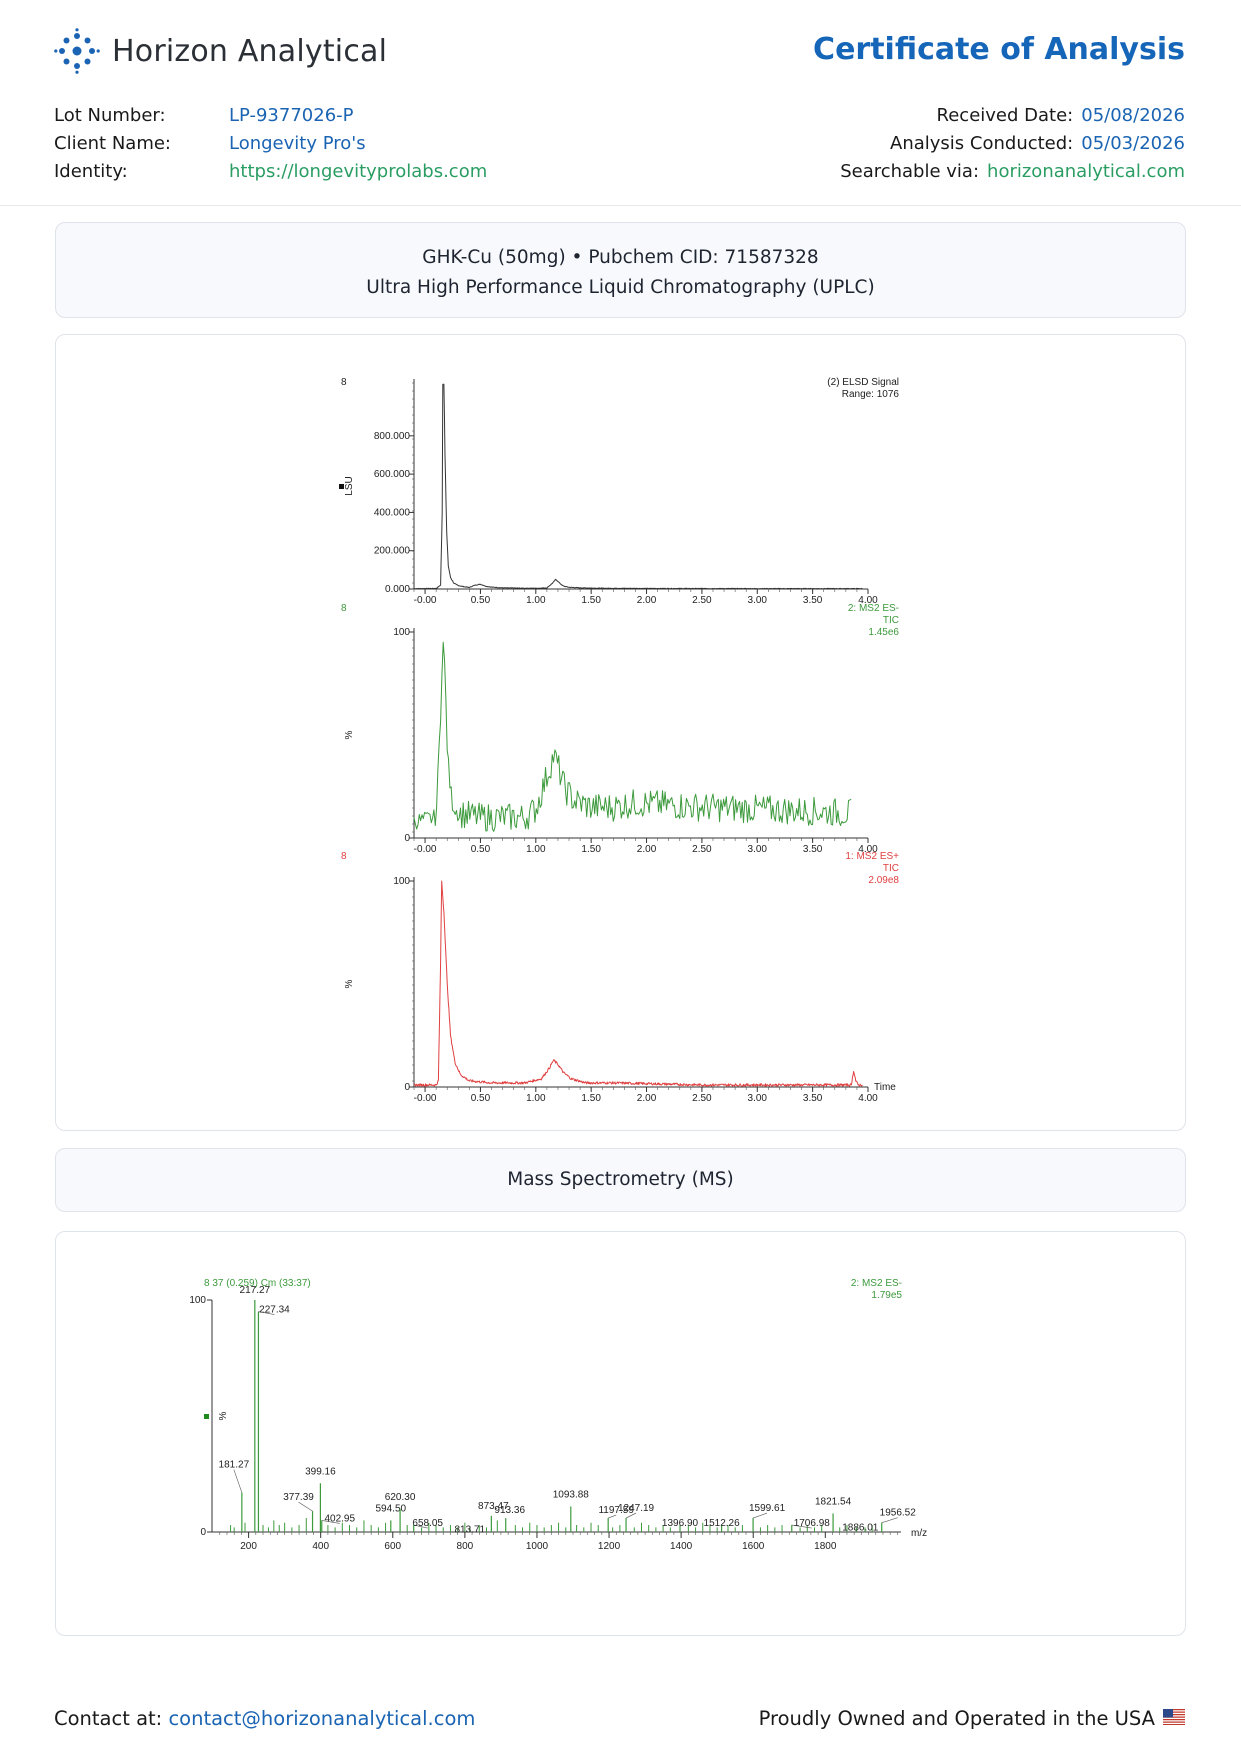  I want to click on peak-label: 913.36, so click(509, 1510).